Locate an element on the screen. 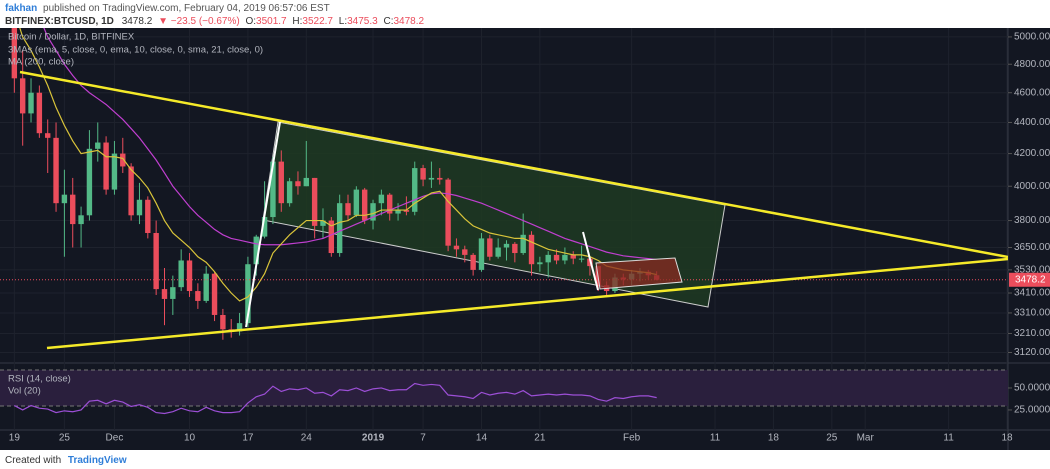 This screenshot has height=469, width=1050. x-tick-label: 14 is located at coordinates (482, 438).